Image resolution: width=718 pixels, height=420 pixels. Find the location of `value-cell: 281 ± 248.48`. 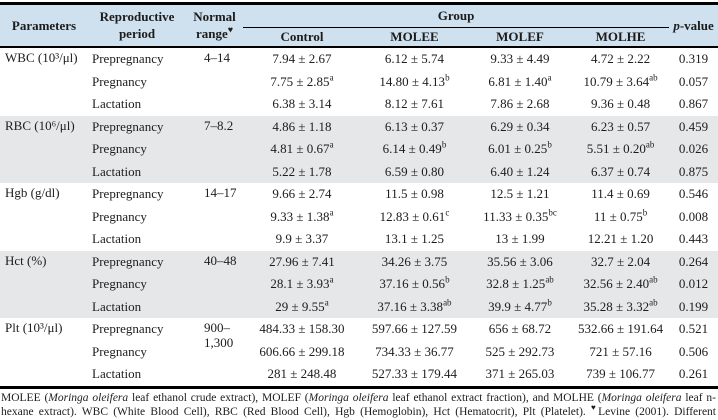

value-cell: 281 ± 248.48 is located at coordinates (302, 374).